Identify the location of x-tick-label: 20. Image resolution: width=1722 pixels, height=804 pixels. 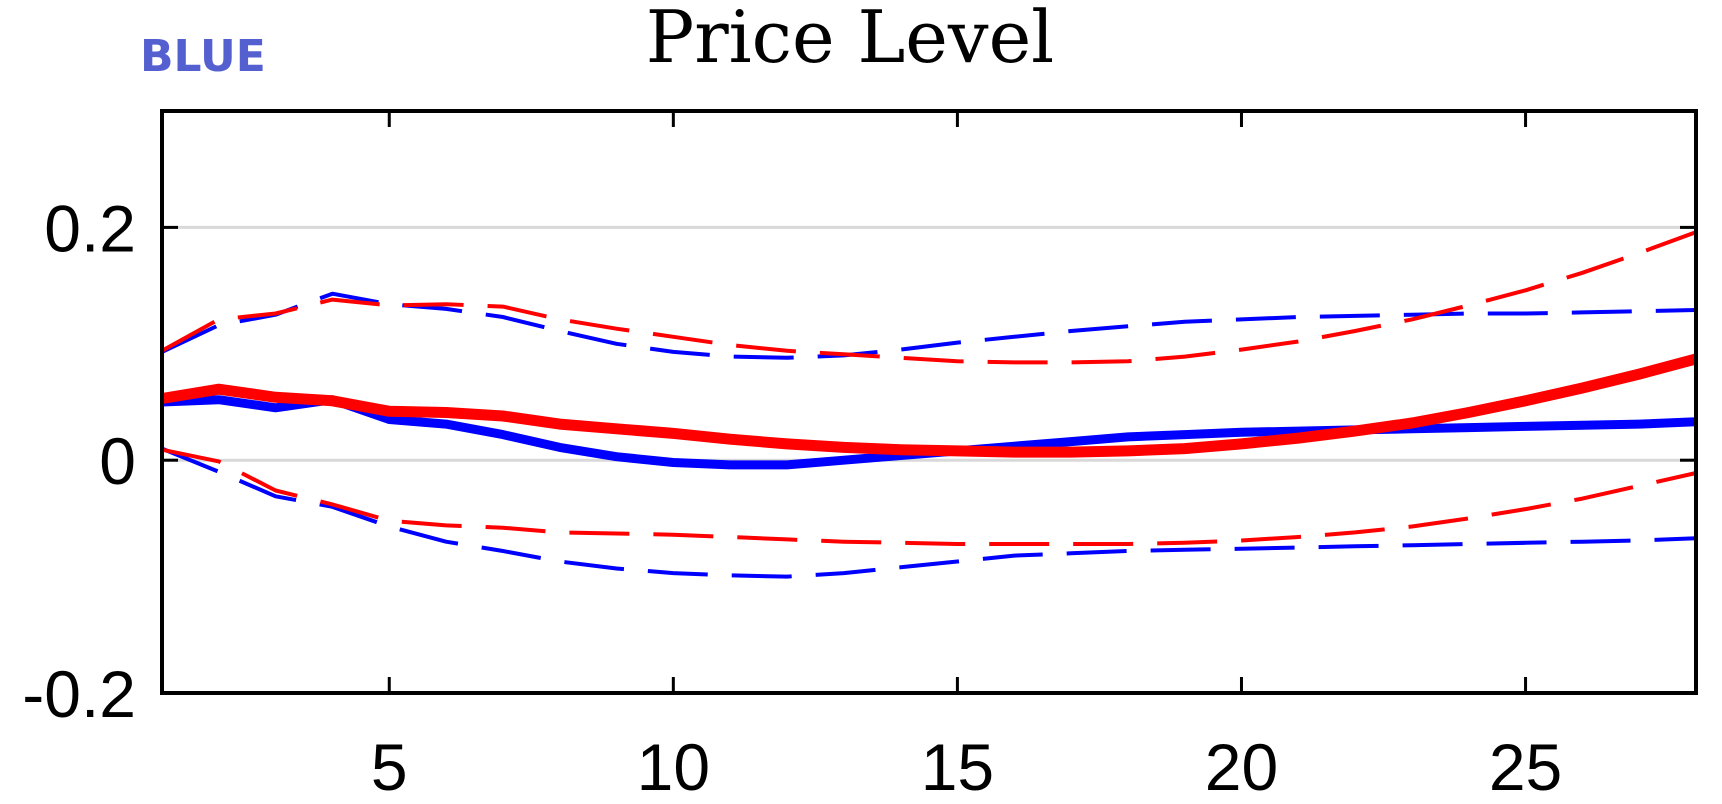
(1241, 767).